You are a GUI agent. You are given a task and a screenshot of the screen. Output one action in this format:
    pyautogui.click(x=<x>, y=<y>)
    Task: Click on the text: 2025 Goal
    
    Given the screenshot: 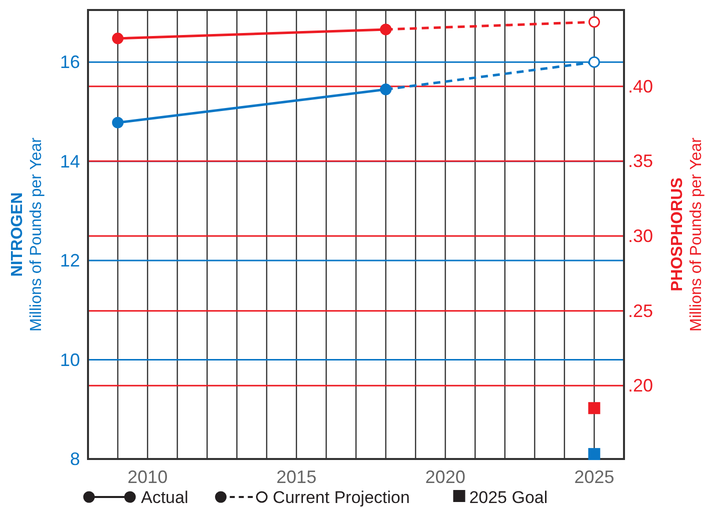 What is the action you would take?
    pyautogui.click(x=508, y=497)
    